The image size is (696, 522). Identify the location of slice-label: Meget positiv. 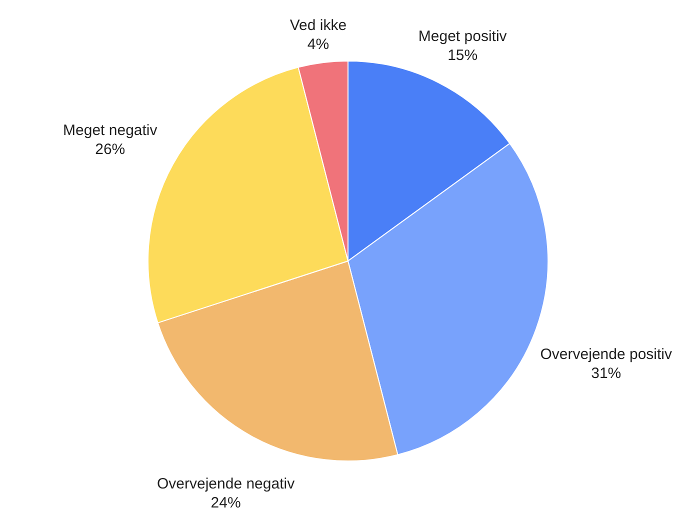
(463, 37).